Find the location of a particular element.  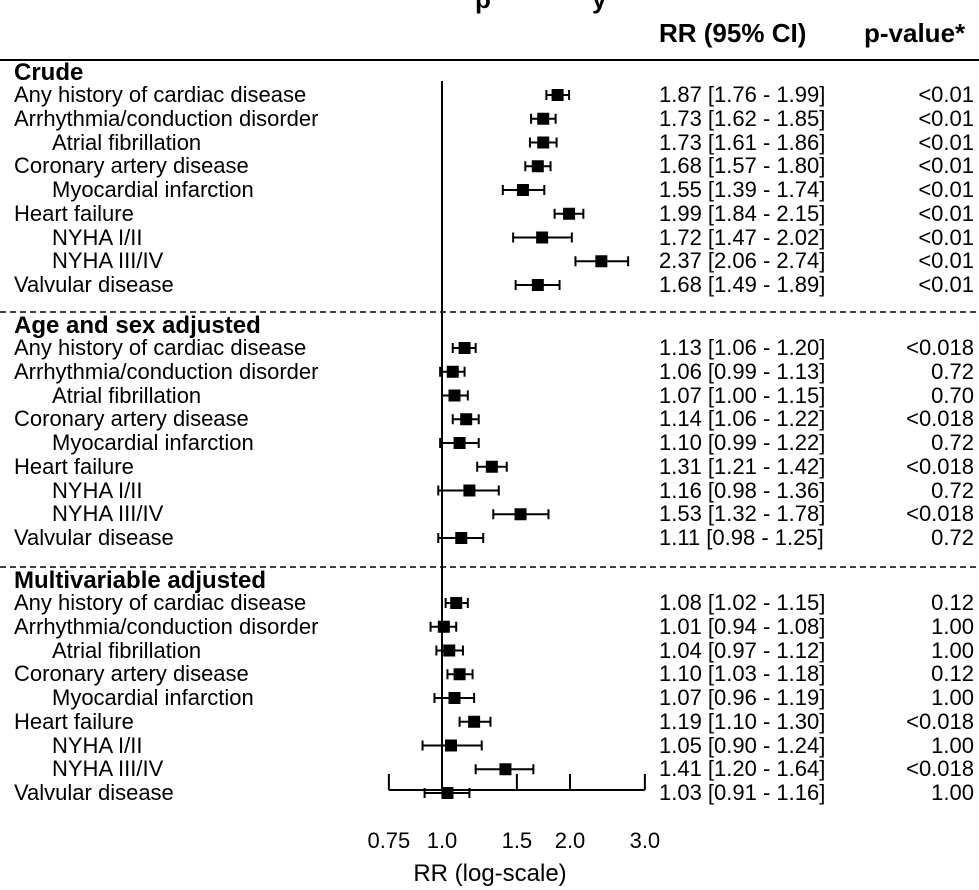

rr-column-header: RR (95% CI) is located at coordinates (733, 33).